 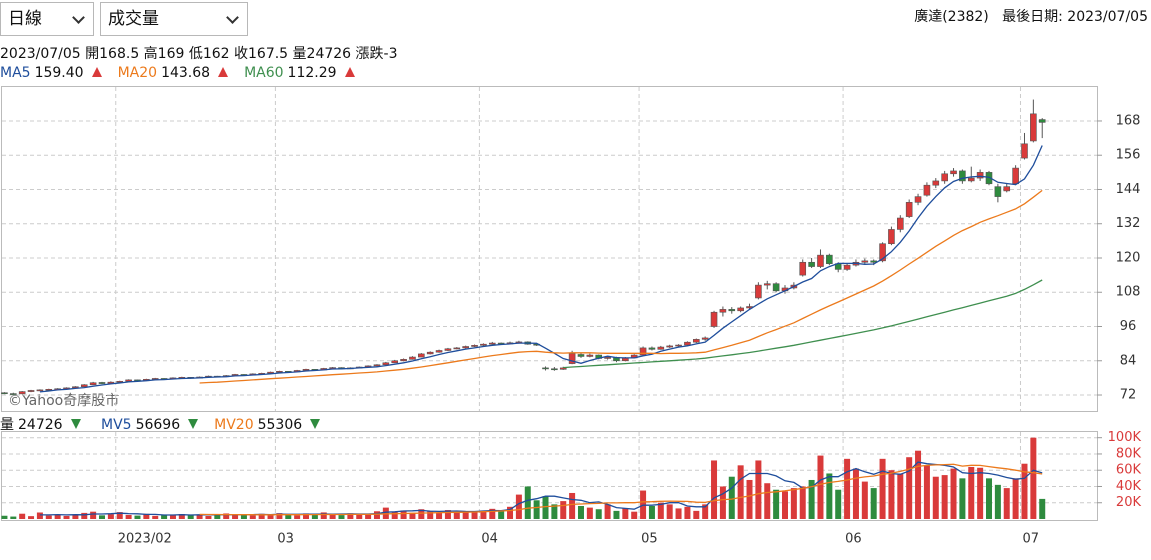 What do you see at coordinates (649, 539) in the screenshot?
I see `x-tick-label: 05` at bounding box center [649, 539].